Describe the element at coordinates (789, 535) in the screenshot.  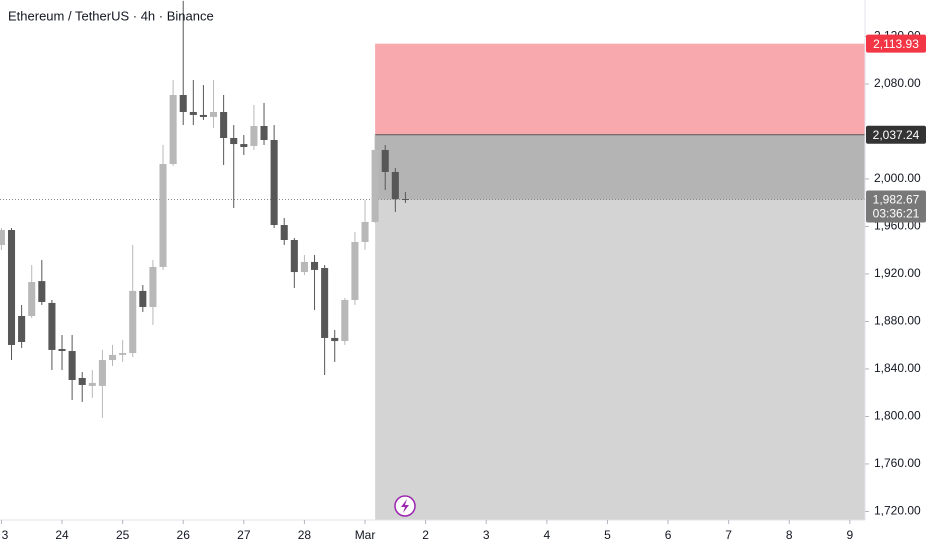
I see `x-tick-label: 8` at that location.